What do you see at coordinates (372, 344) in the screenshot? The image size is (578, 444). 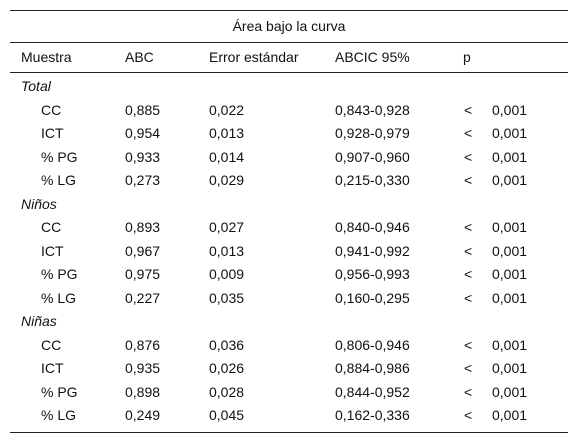 I see `cell-ic: 0,806-0,946` at bounding box center [372, 344].